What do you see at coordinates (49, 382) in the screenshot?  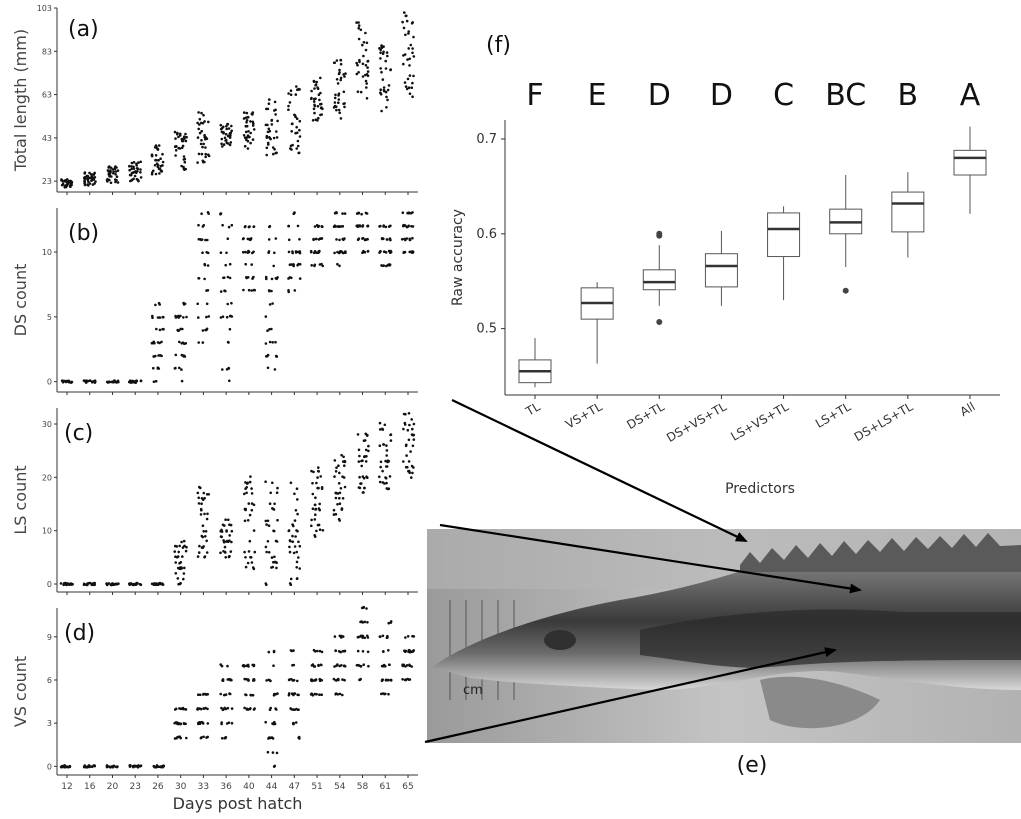 I see `y-tick-label-b: 0` at bounding box center [49, 382].